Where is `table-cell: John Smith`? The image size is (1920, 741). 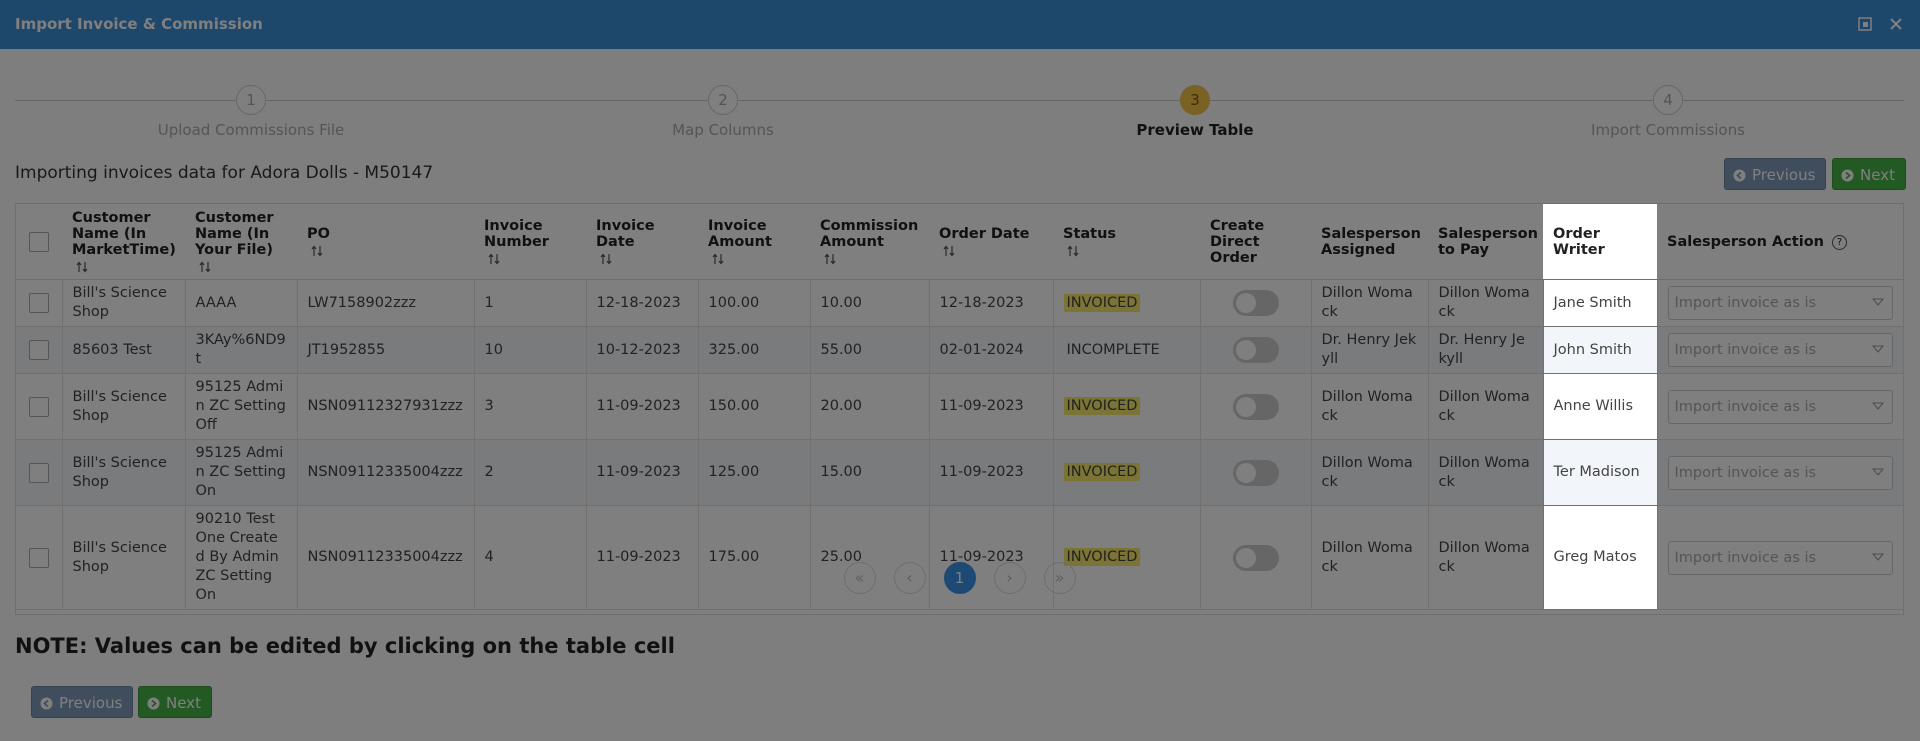
table-cell: John Smith is located at coordinates (1600, 350).